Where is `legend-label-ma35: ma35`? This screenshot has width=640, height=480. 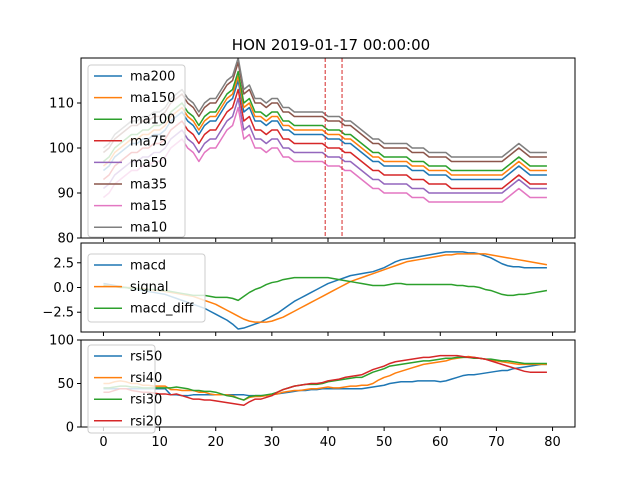 legend-label-ma35: ma35 is located at coordinates (148, 185).